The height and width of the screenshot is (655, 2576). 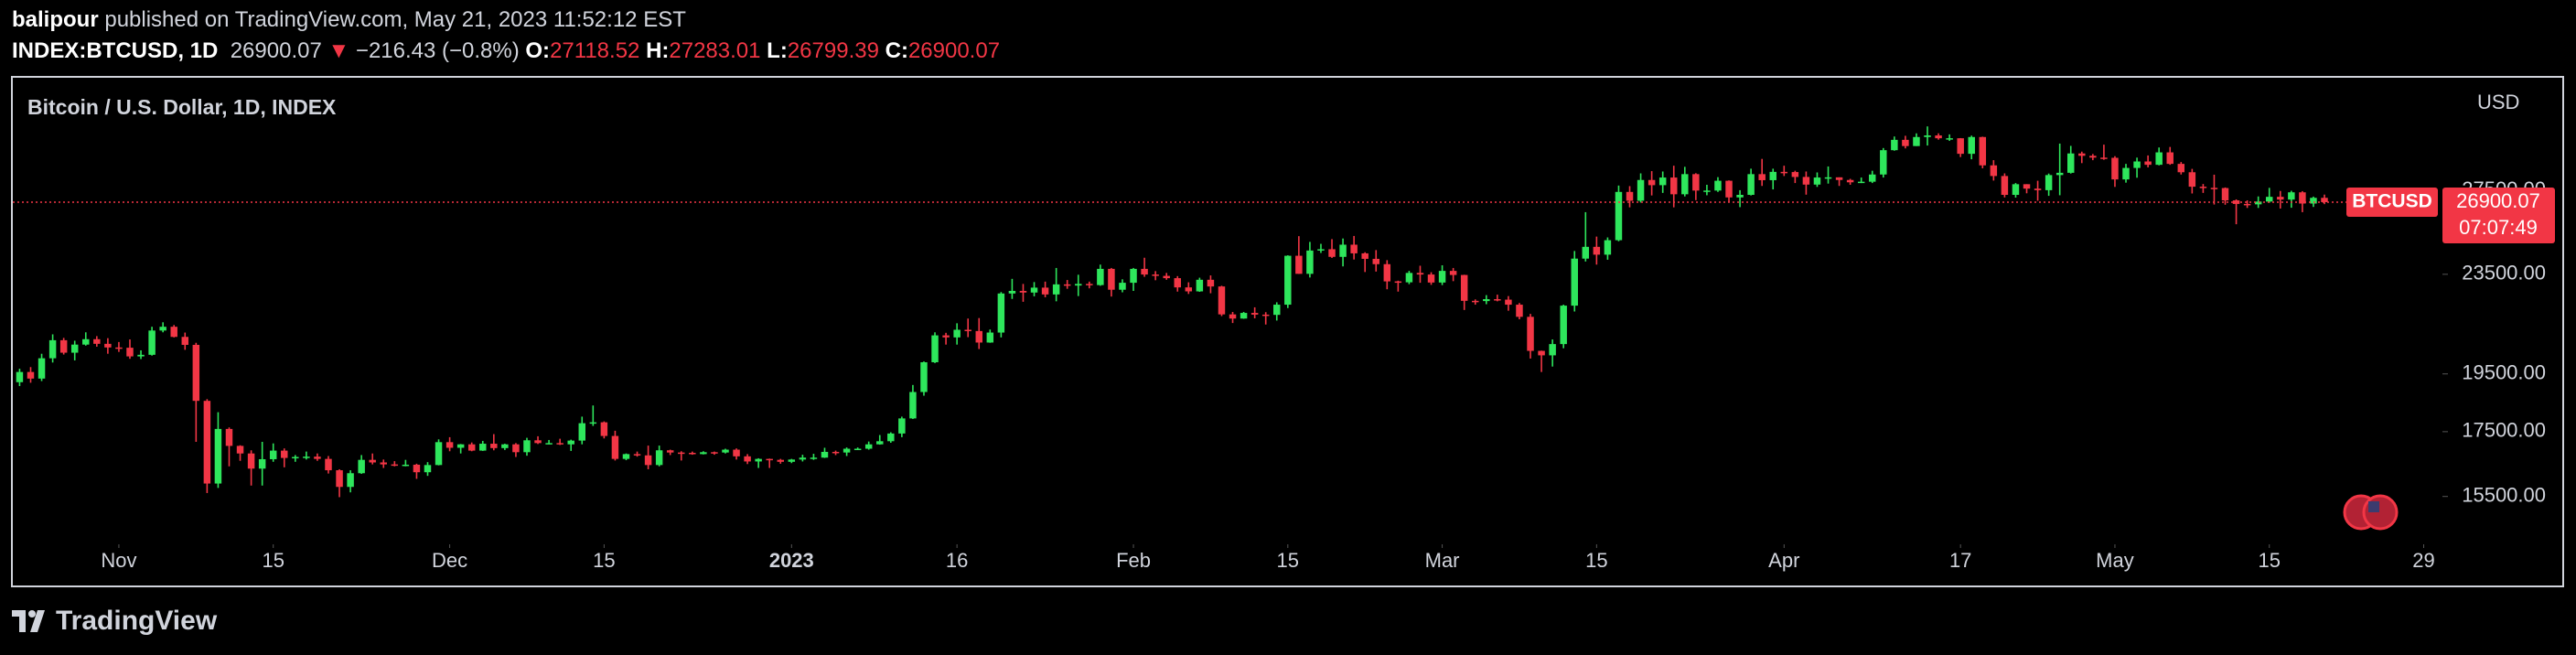 What do you see at coordinates (833, 50) in the screenshot?
I see `low-value: 26799.39` at bounding box center [833, 50].